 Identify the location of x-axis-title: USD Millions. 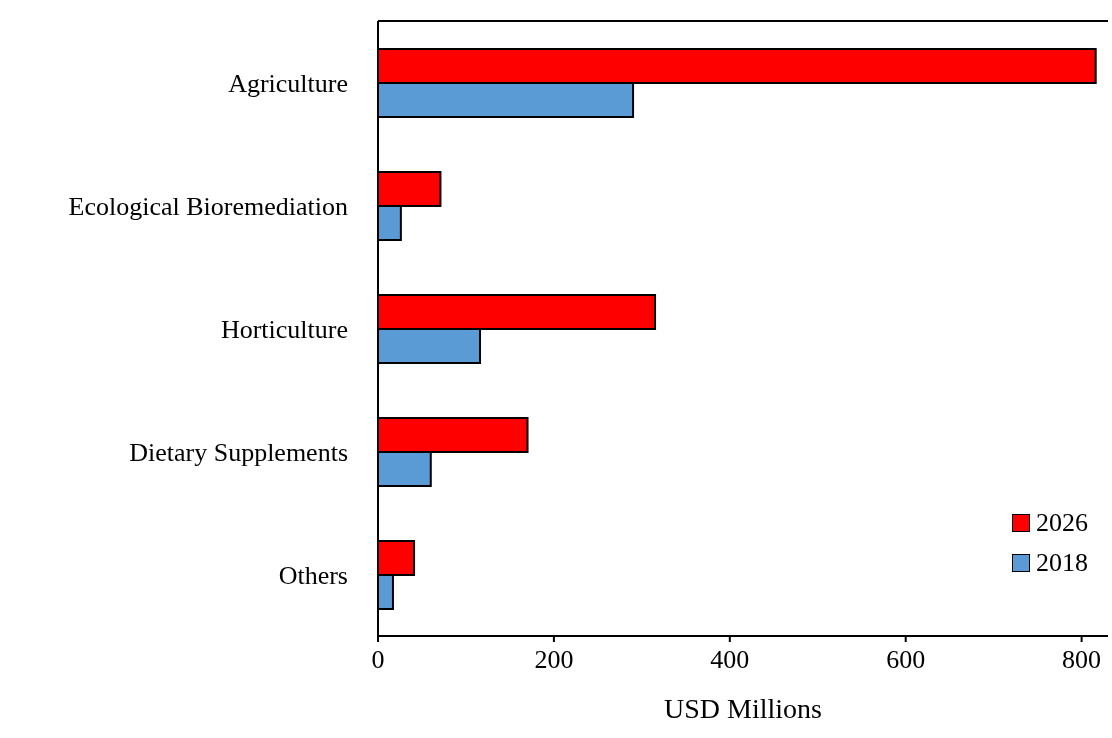
(743, 708).